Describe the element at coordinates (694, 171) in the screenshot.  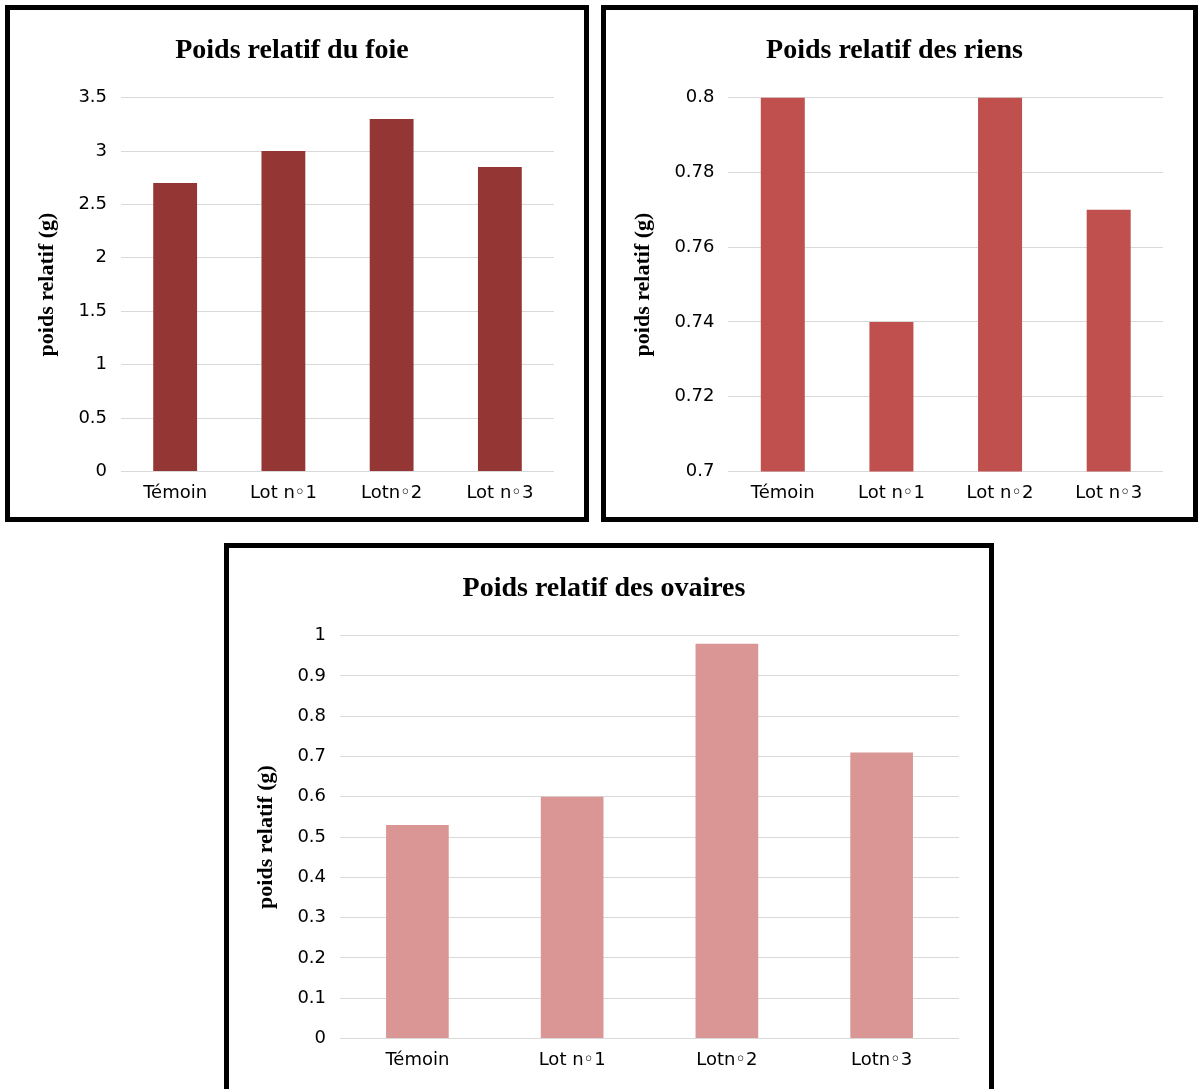
I see `y-tick-label: 0.78` at that location.